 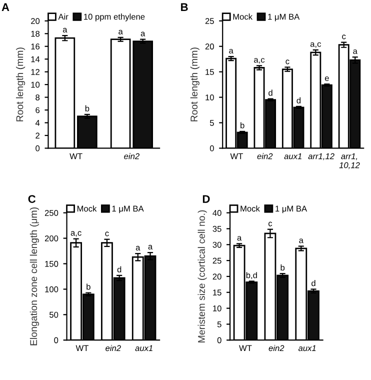 What do you see at coordinates (63, 17) in the screenshot?
I see `legend-label: Air` at bounding box center [63, 17].